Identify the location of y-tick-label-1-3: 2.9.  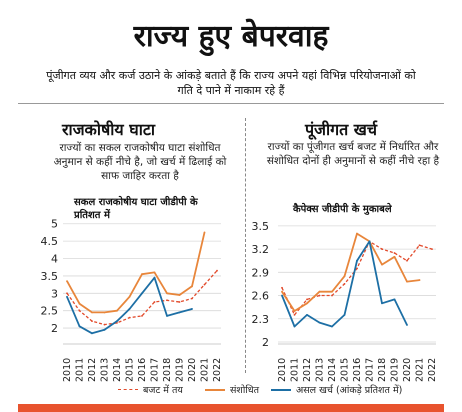
(261, 272).